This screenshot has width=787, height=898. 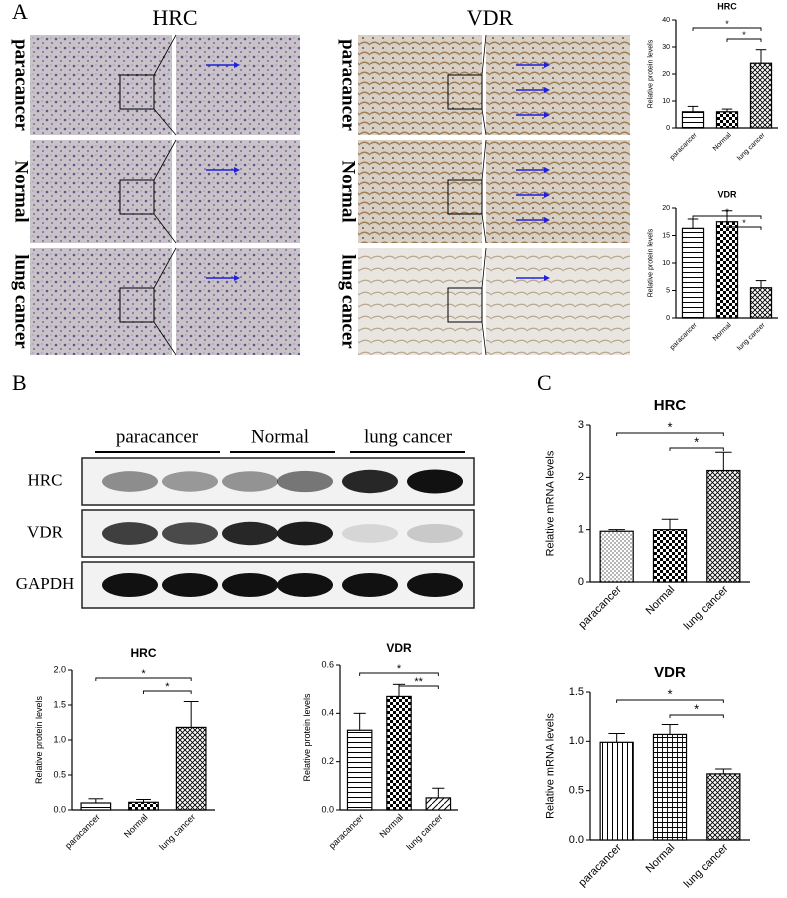 I want to click on blot-row-label: HRC, so click(x=45, y=479).